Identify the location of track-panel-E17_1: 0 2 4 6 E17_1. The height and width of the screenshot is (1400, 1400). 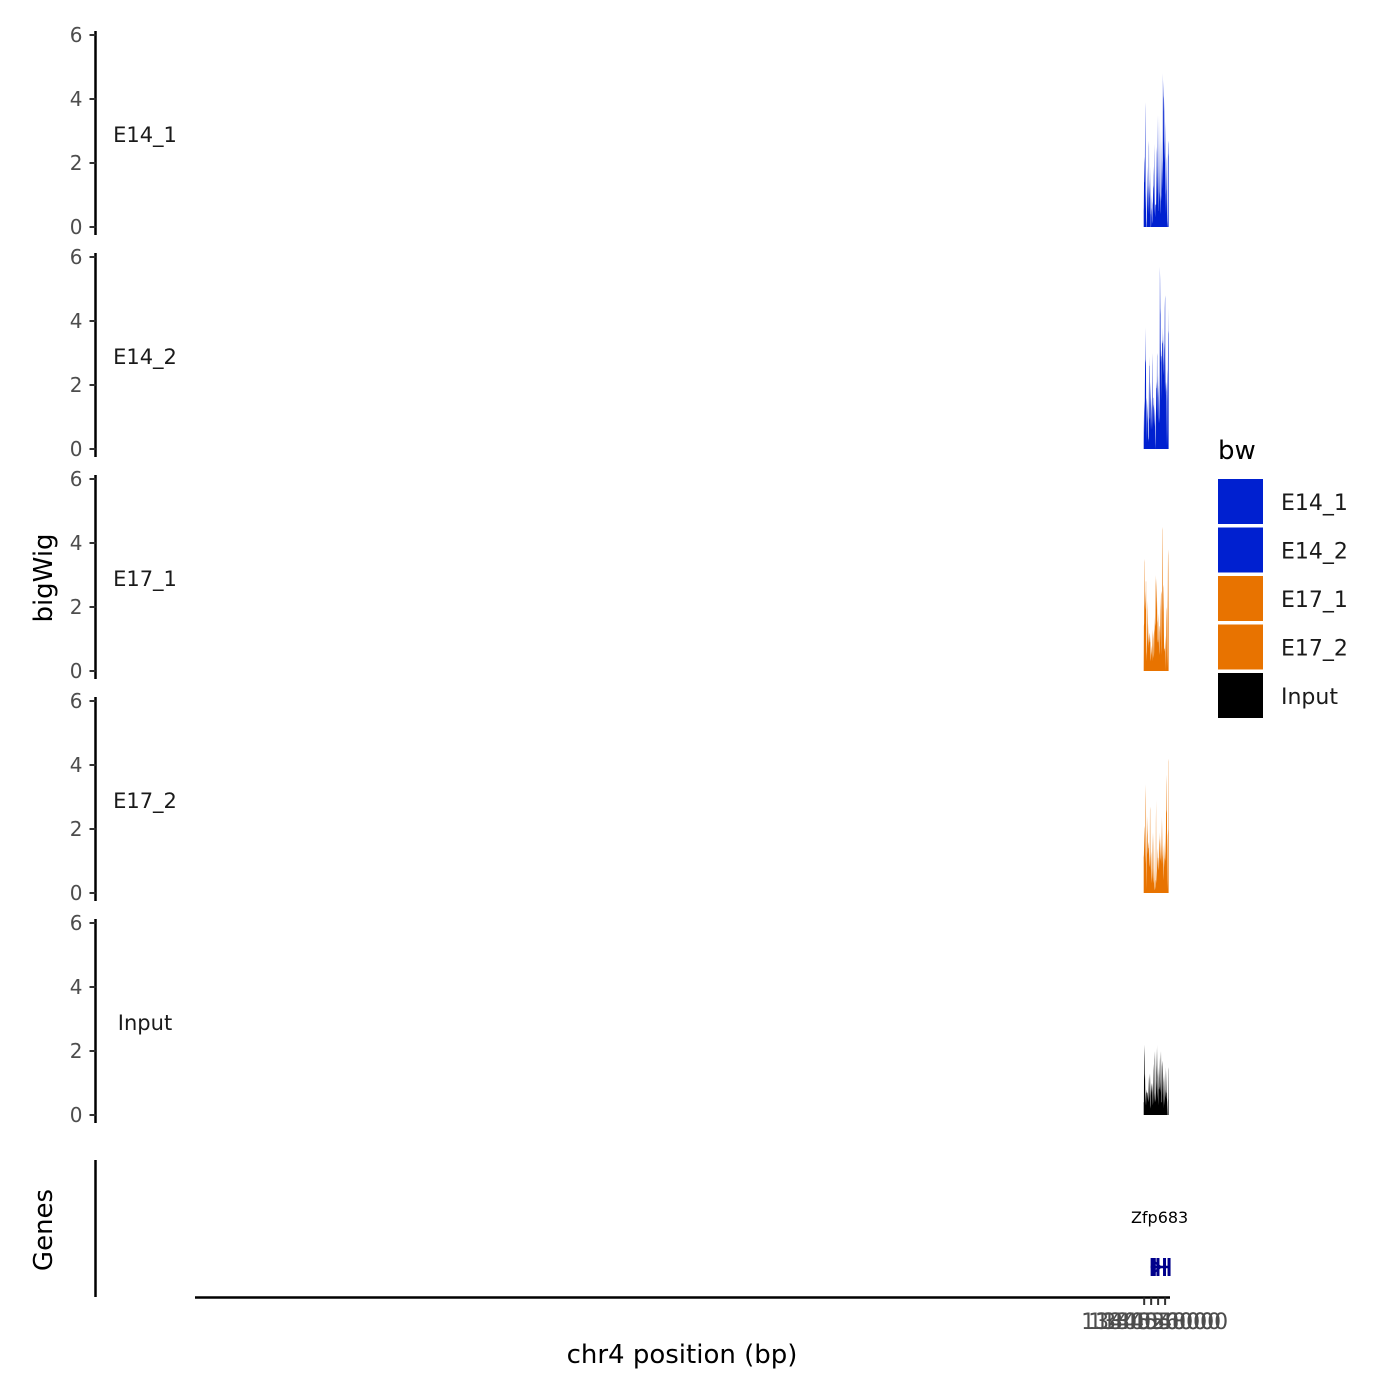
(619, 575).